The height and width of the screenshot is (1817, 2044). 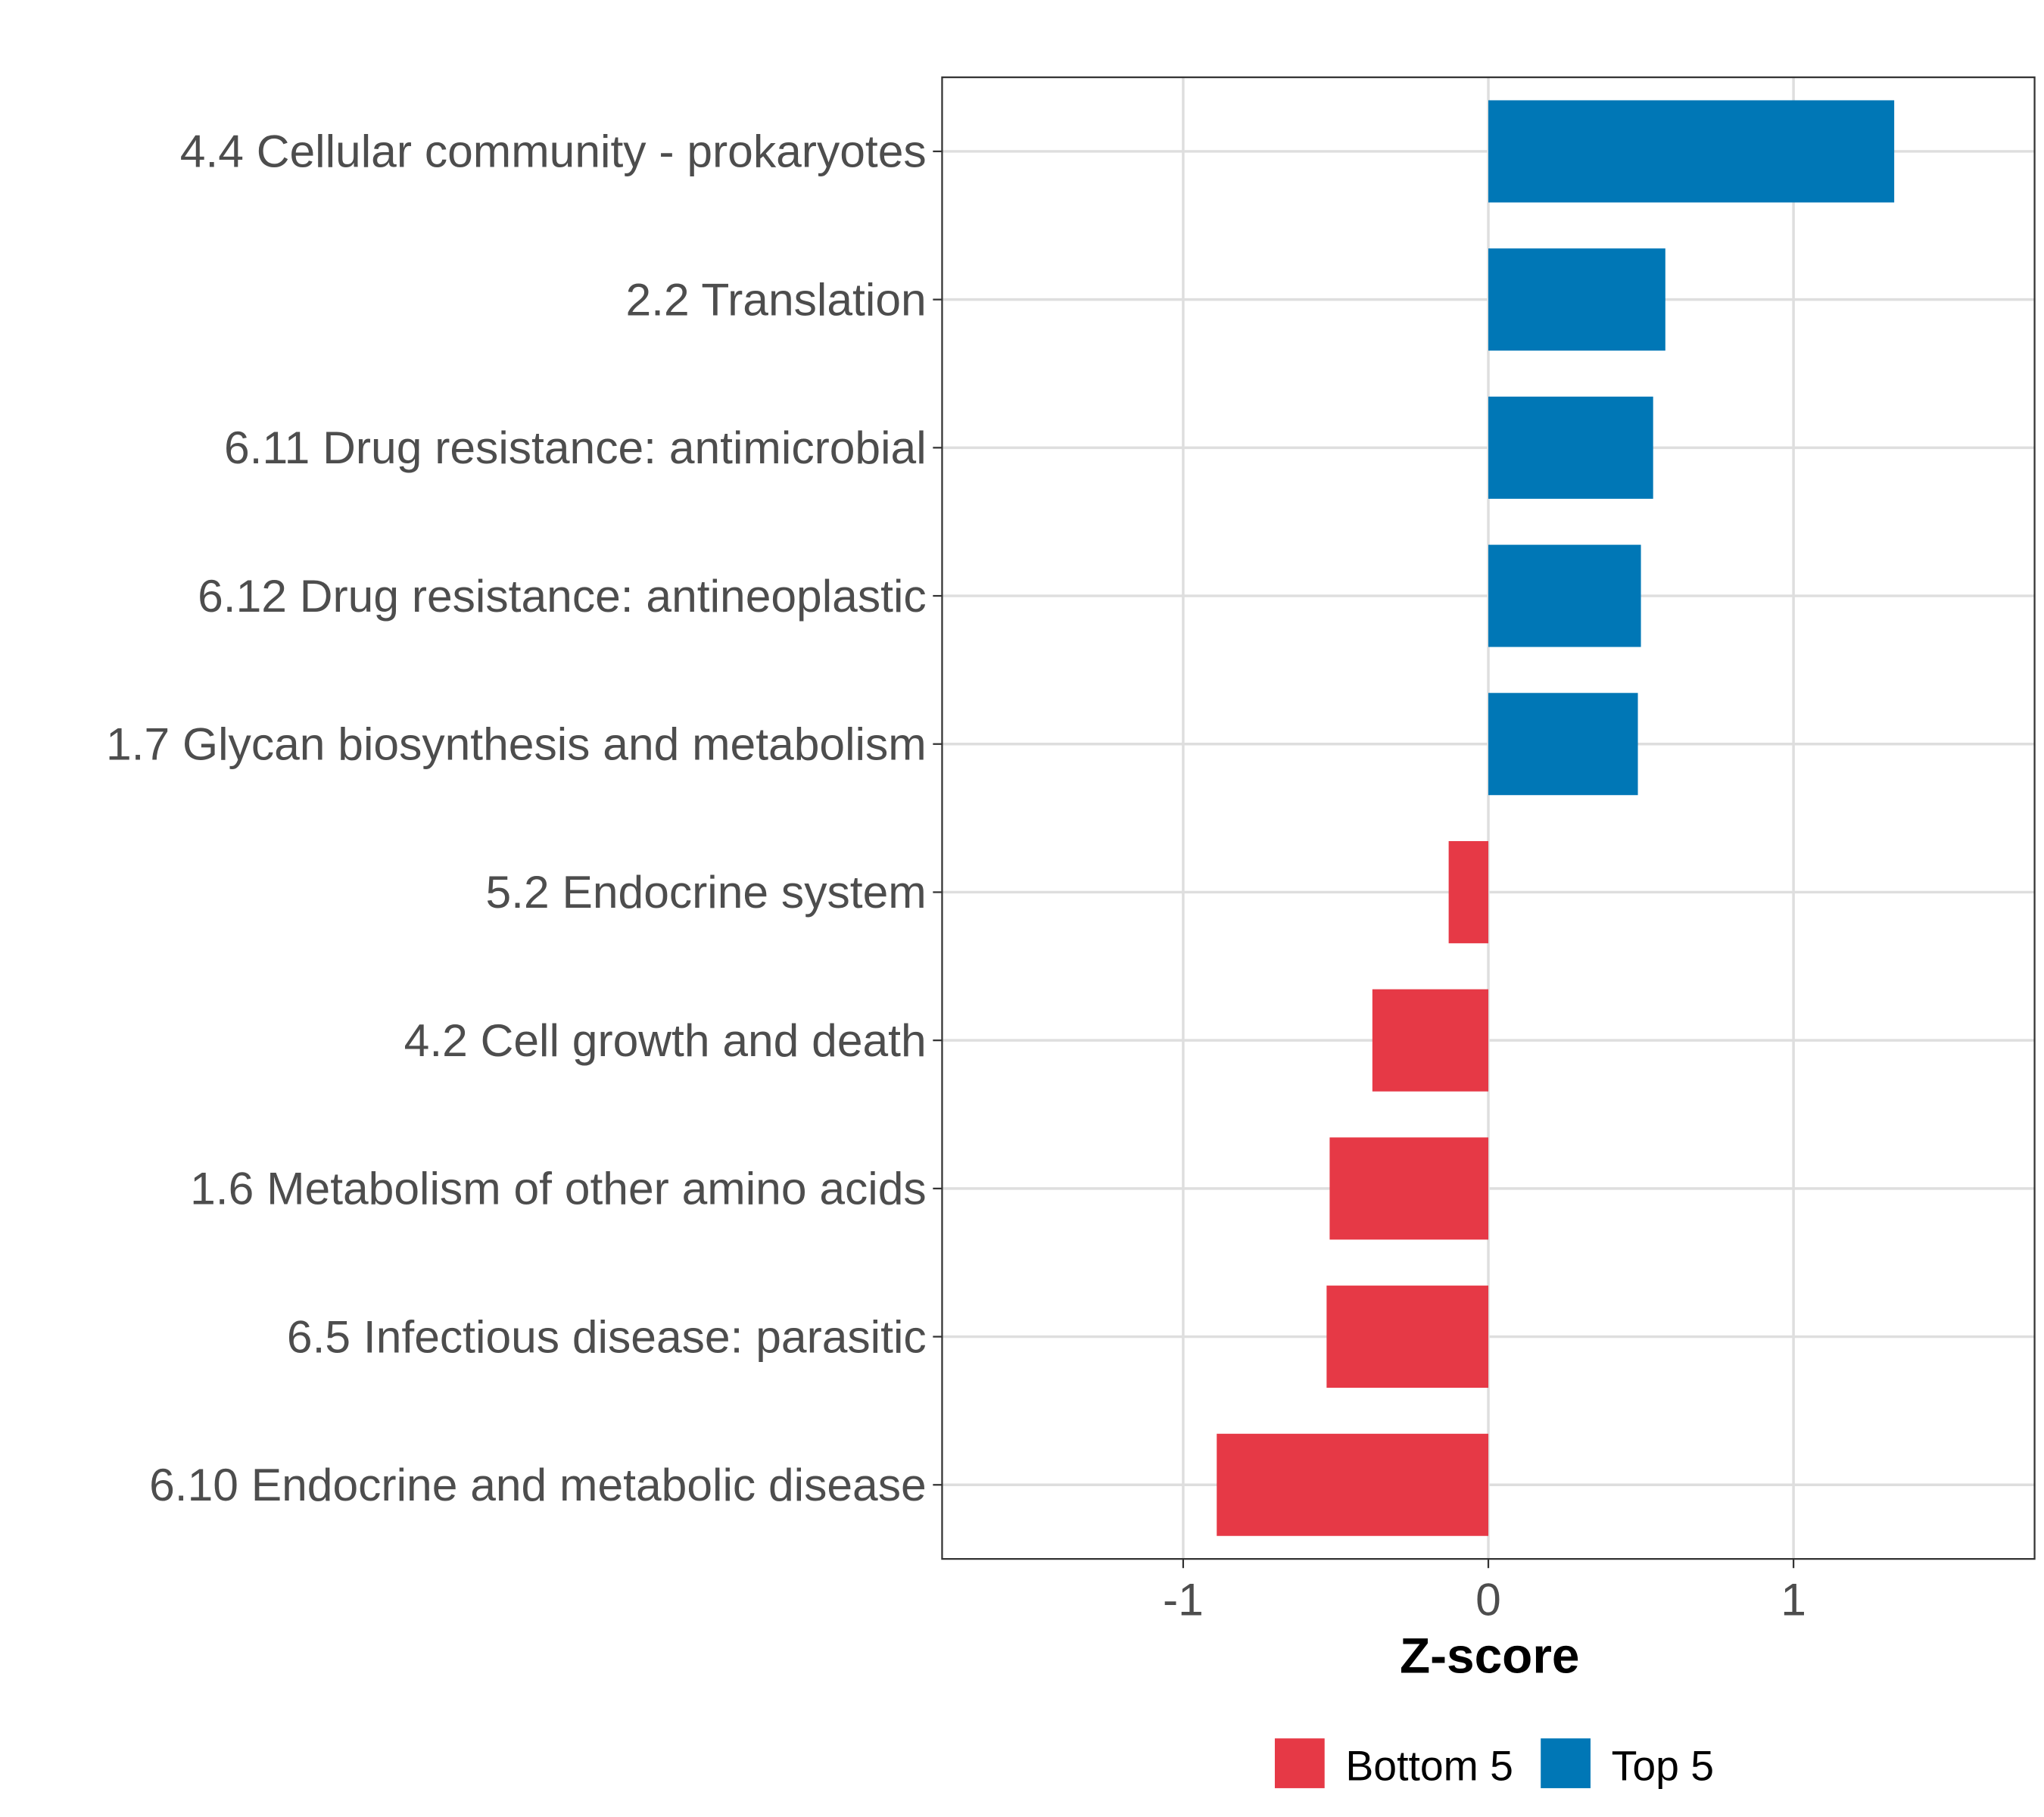 I want to click on y-tick-label: 1.7 Glycan biosynthesis and metabolism, so click(x=516, y=744).